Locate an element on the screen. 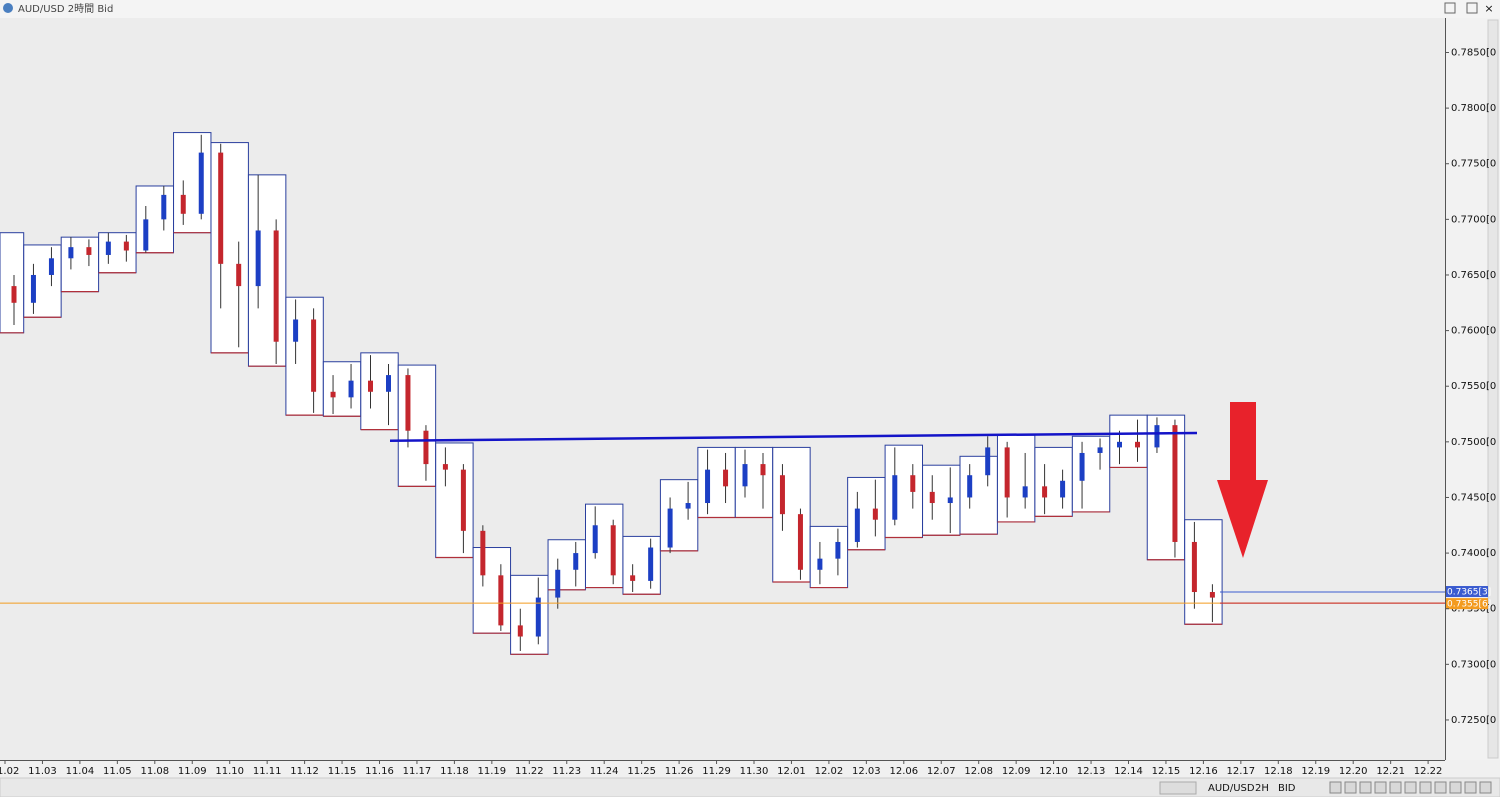 The height and width of the screenshot is (797, 1500). x-tick-label: 12.10 is located at coordinates (1053, 771).